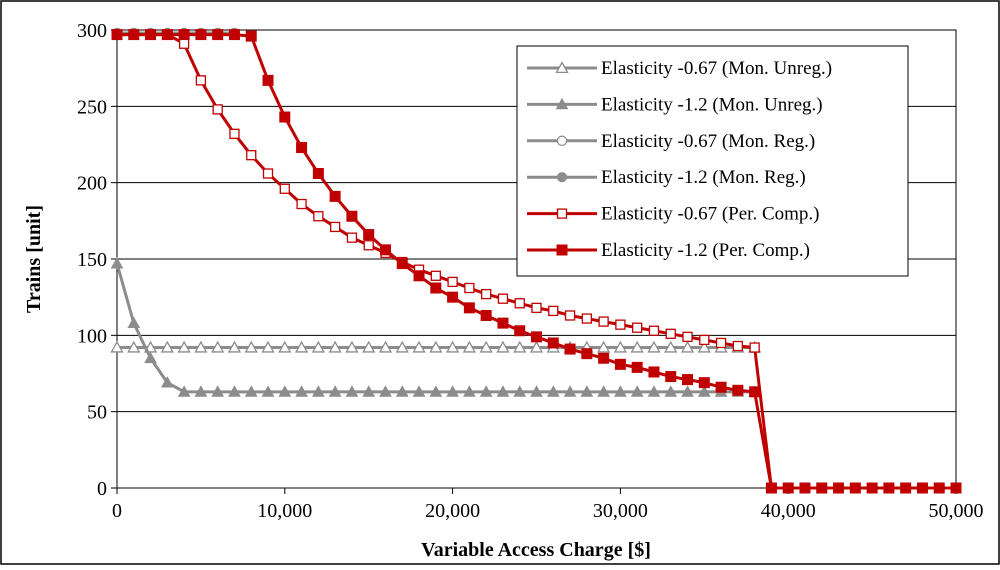 The image size is (1000, 570). Describe the element at coordinates (716, 68) in the screenshot. I see `legend-label: Elasticity -0.67 (Mon. Unreg.)` at that location.